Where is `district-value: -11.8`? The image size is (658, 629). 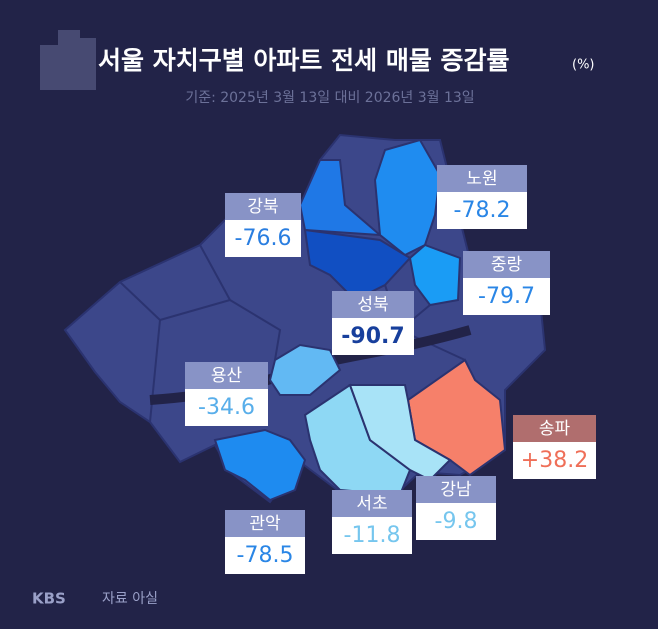 district-value: -11.8 is located at coordinates (372, 535).